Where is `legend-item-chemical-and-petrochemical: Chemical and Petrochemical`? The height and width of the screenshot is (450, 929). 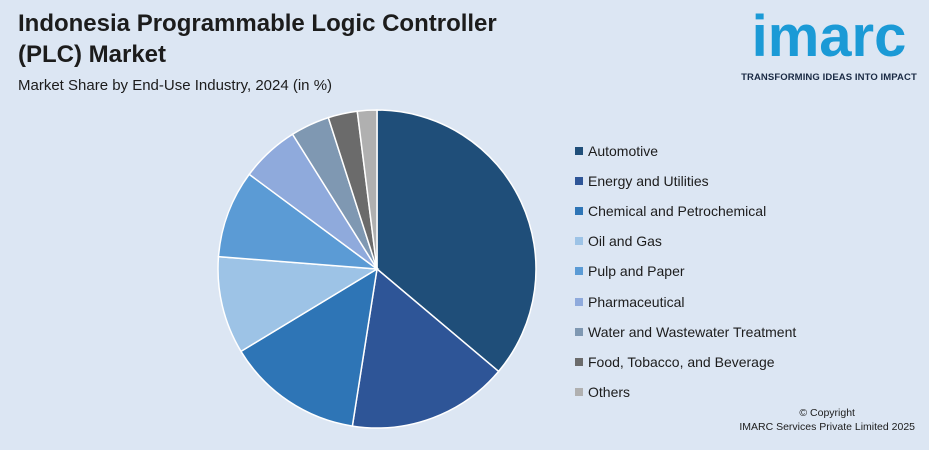
legend-item-chemical-and-petrochemical: Chemical and Petrochemical is located at coordinates (685, 211).